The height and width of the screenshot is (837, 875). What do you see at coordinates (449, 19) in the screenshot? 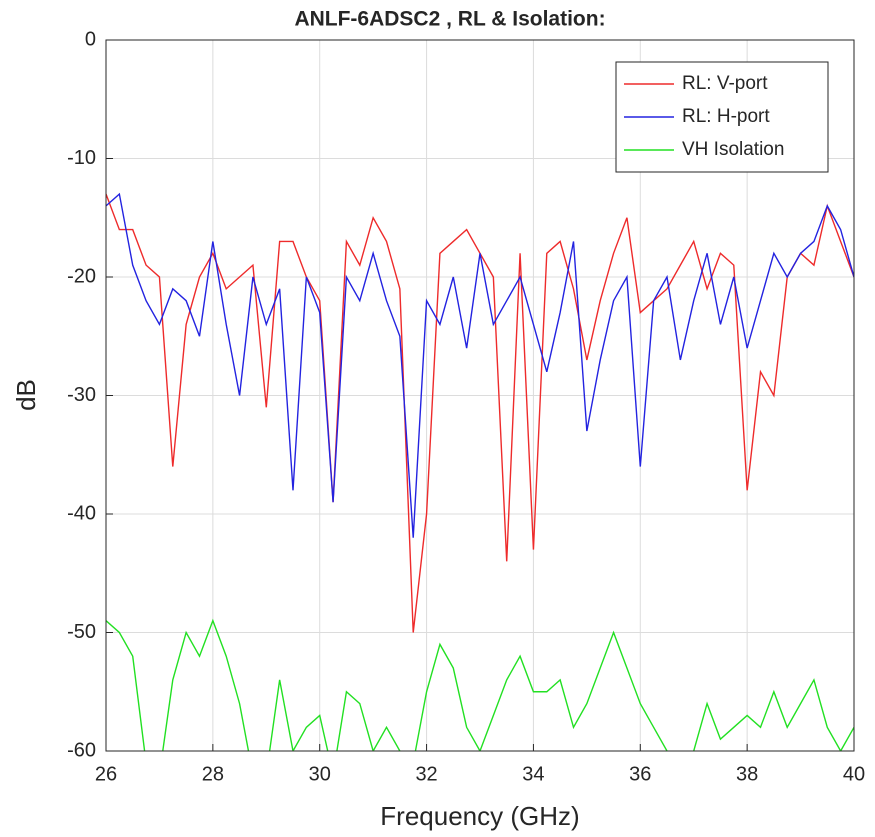
I see `chart-title: ANLF-6ADSC2 , RL & Isolation:` at bounding box center [449, 19].